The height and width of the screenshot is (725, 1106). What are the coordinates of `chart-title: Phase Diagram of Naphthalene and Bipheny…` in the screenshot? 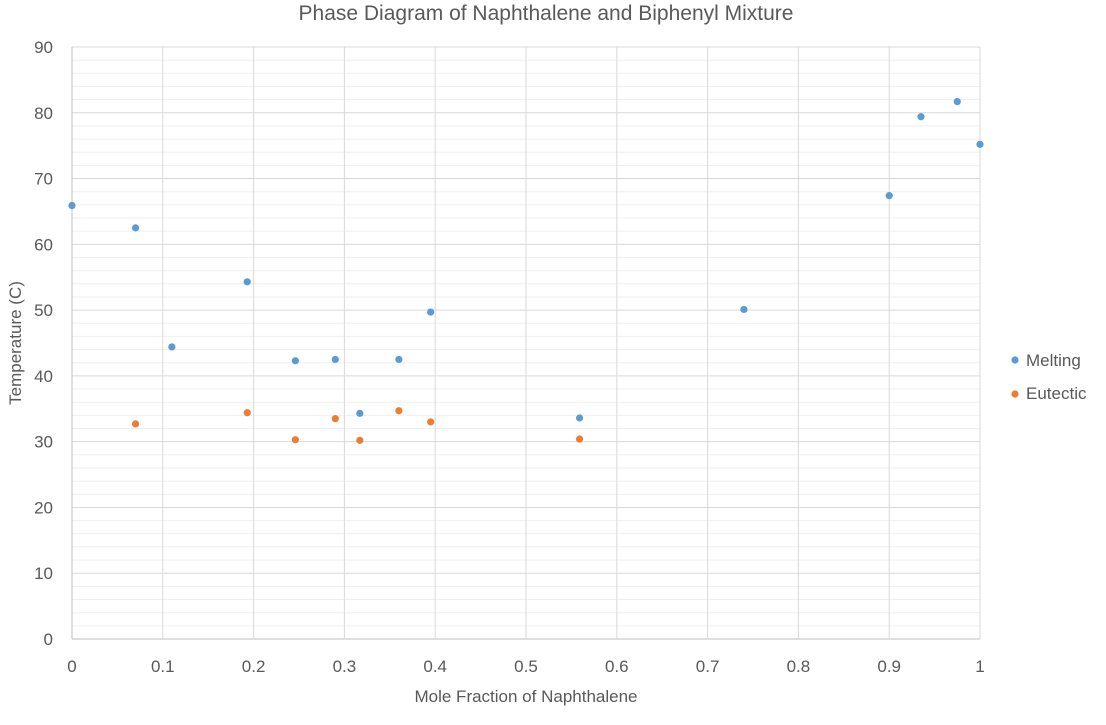 It's located at (546, 13).